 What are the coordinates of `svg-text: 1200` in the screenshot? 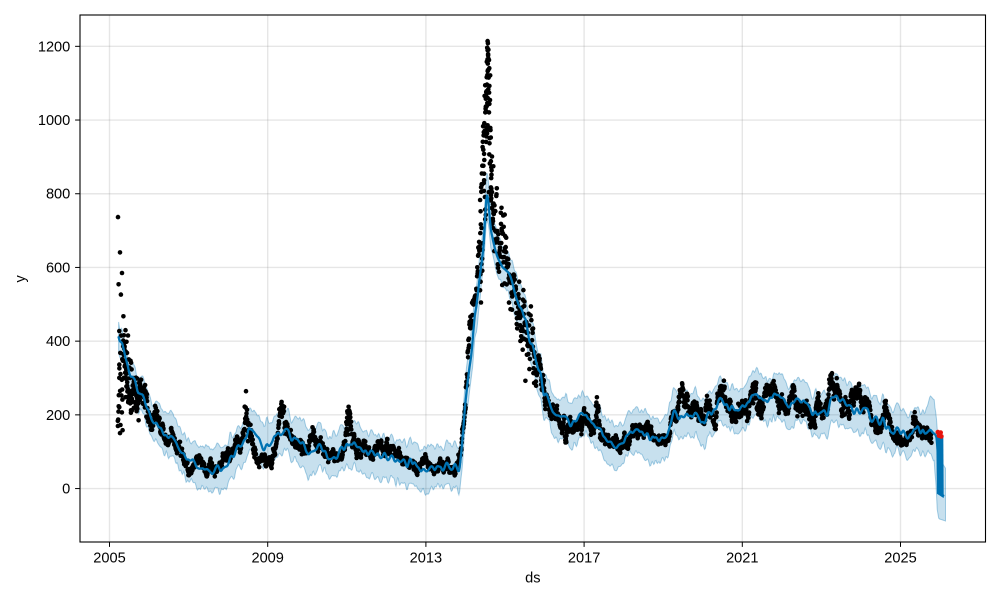 It's located at (54, 47).